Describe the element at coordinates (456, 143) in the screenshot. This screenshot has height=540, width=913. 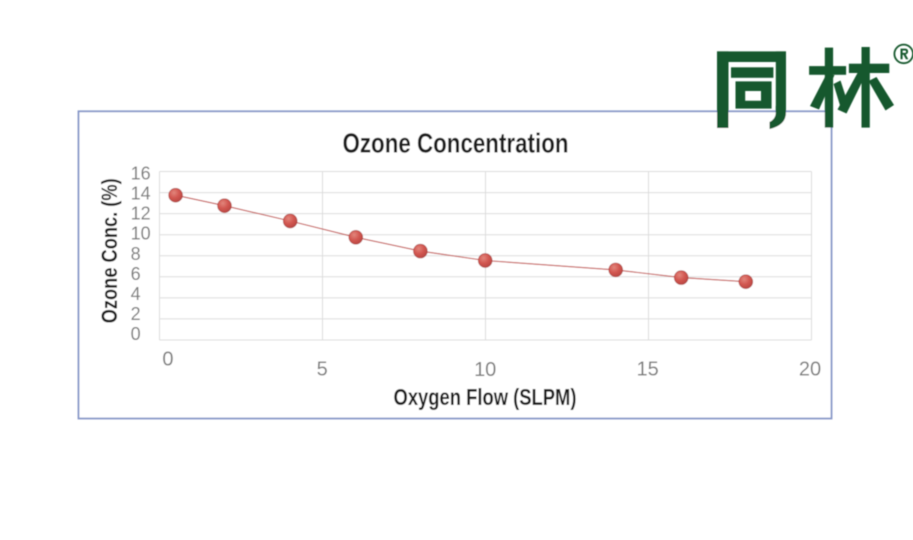
I see `svg-text: Ozone Concentration` at that location.